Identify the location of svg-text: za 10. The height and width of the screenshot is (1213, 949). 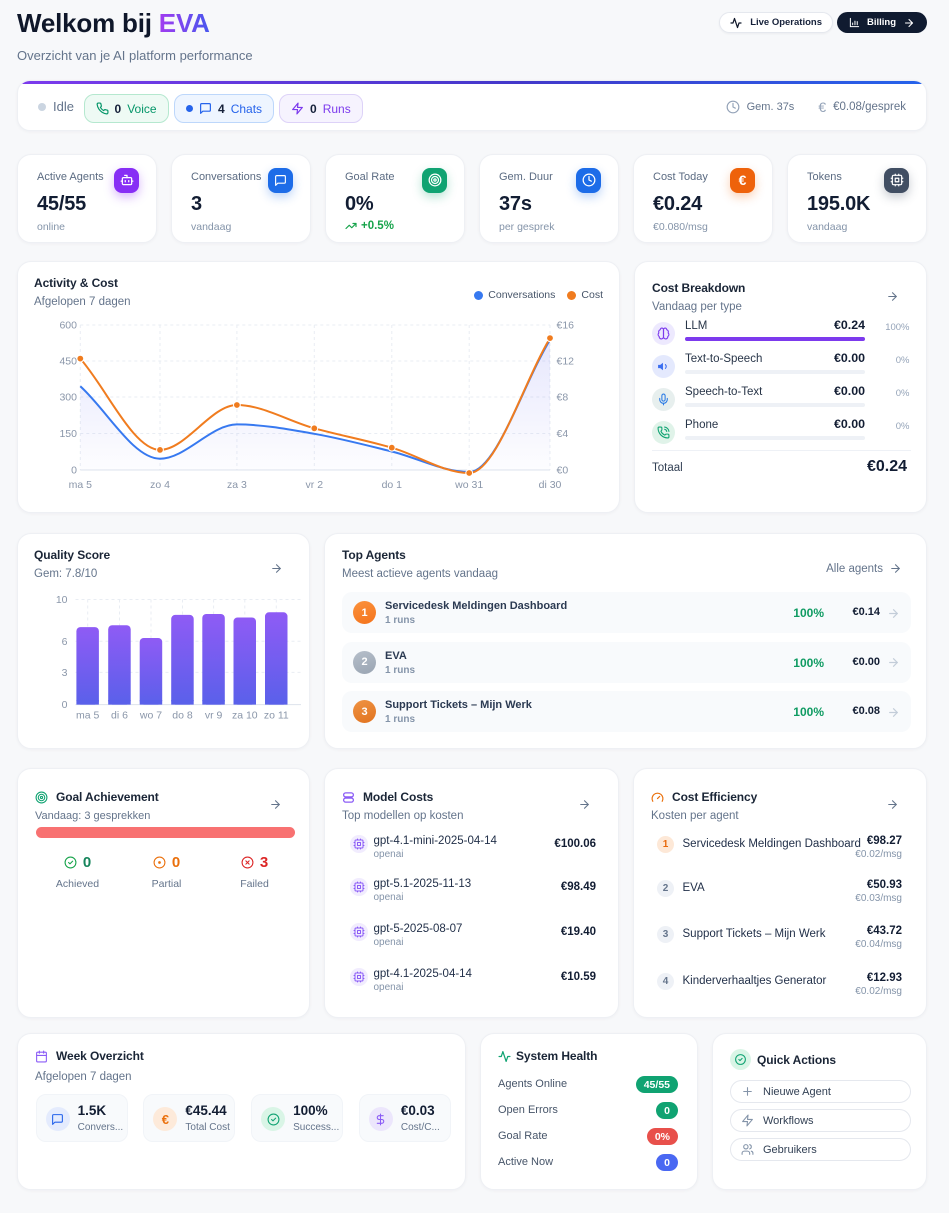
(245, 716).